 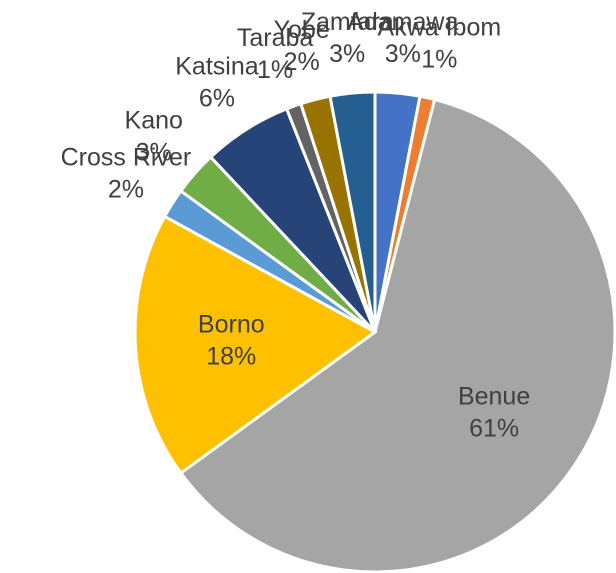 What do you see at coordinates (126, 158) in the screenshot?
I see `data-label-name: Cross River` at bounding box center [126, 158].